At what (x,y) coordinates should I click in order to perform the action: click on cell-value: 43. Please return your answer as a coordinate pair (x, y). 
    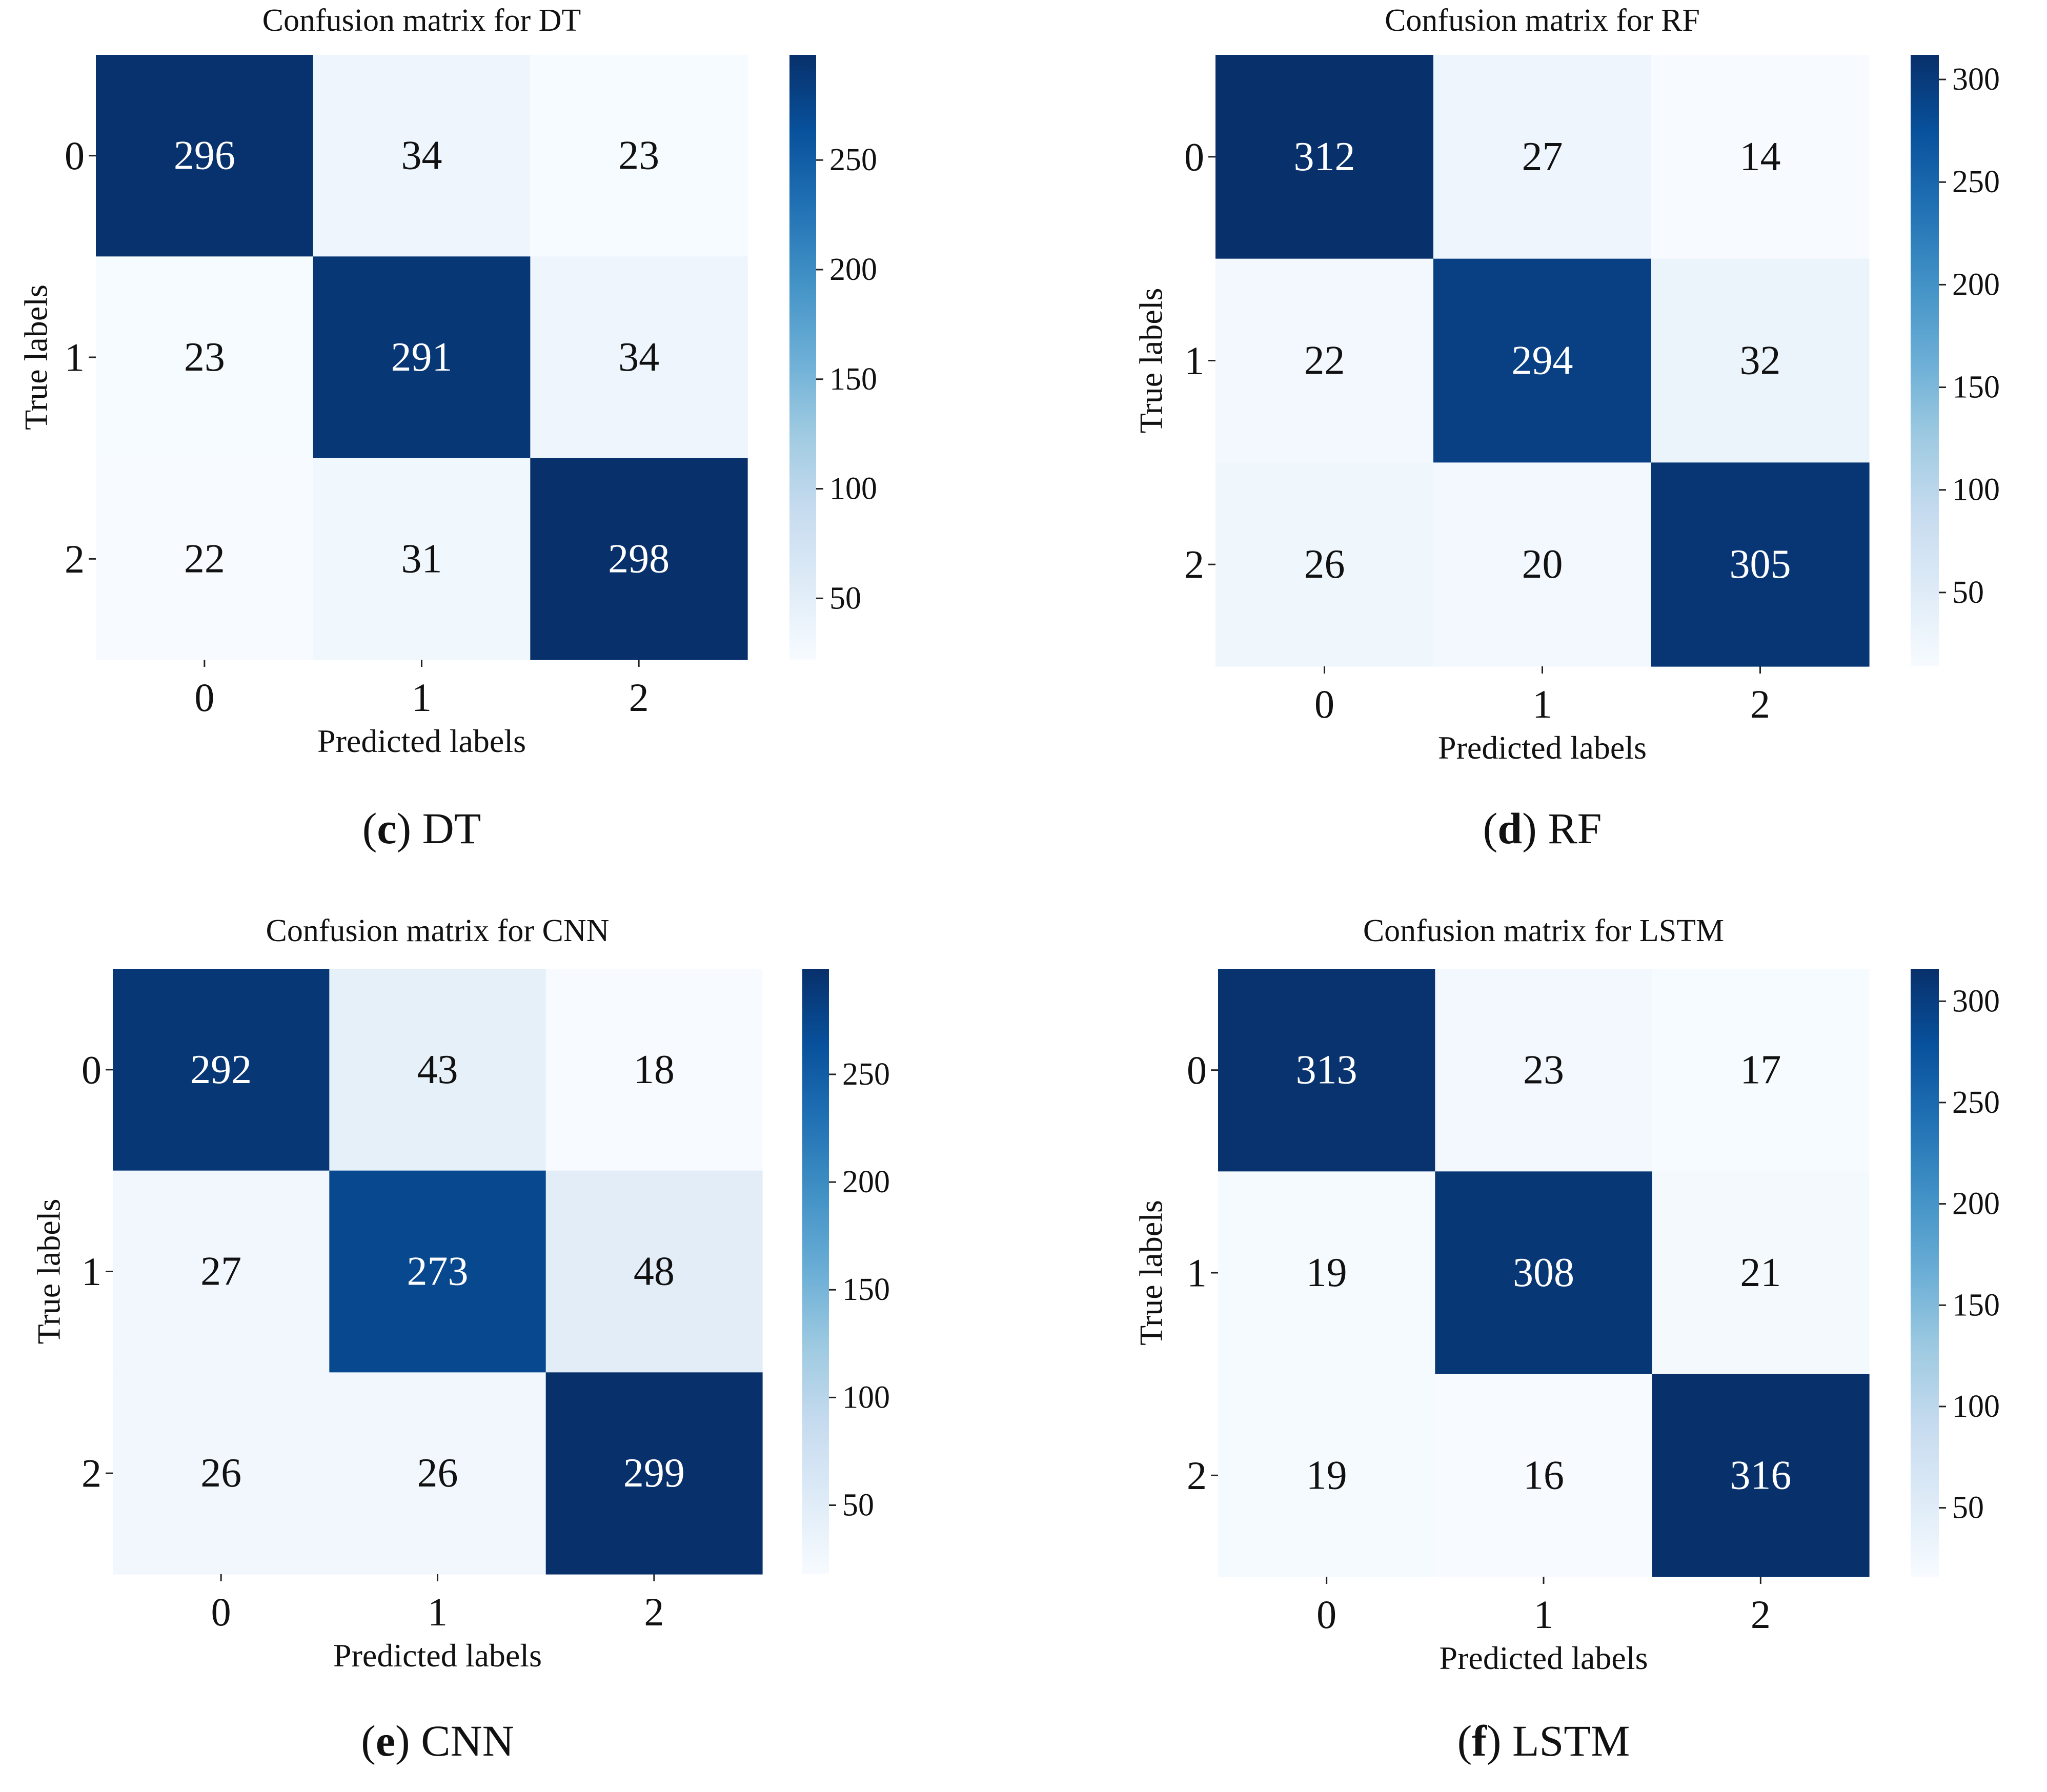
    Looking at the image, I should click on (437, 1069).